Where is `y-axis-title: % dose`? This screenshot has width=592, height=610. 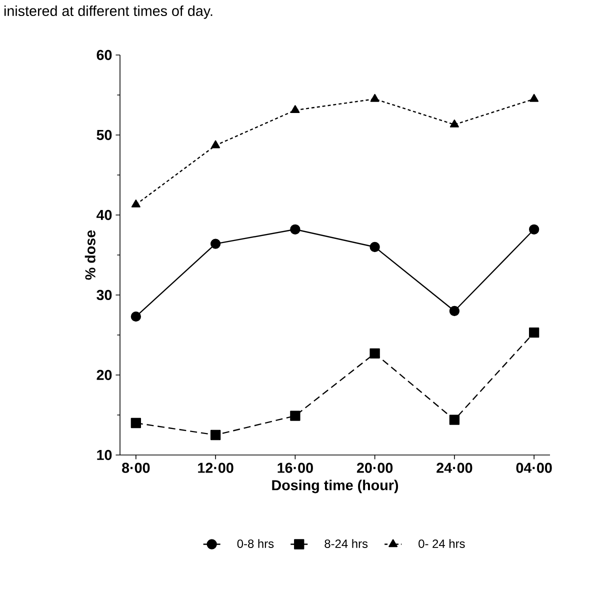 y-axis-title: % dose is located at coordinates (90, 255).